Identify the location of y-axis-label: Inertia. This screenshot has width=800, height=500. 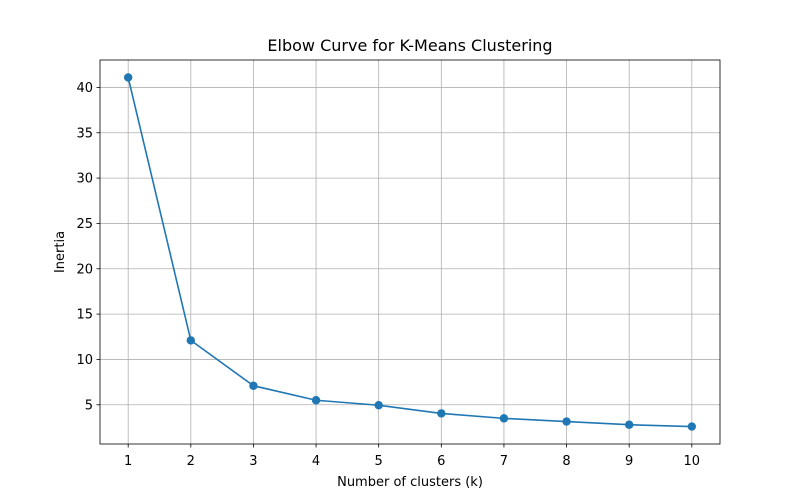
(60, 252).